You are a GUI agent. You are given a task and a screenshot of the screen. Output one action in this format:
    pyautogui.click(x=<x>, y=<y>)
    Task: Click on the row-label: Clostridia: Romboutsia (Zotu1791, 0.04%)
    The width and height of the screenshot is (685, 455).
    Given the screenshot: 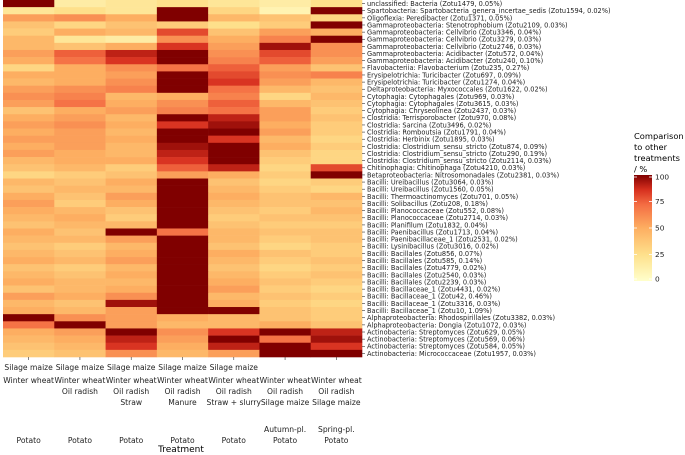 What is the action you would take?
    pyautogui.click(x=436, y=132)
    